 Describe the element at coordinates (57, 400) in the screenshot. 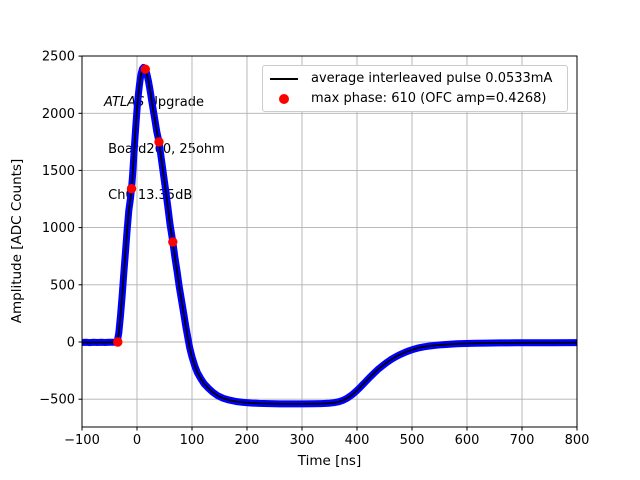

I see `y-tick-label: −500` at that location.